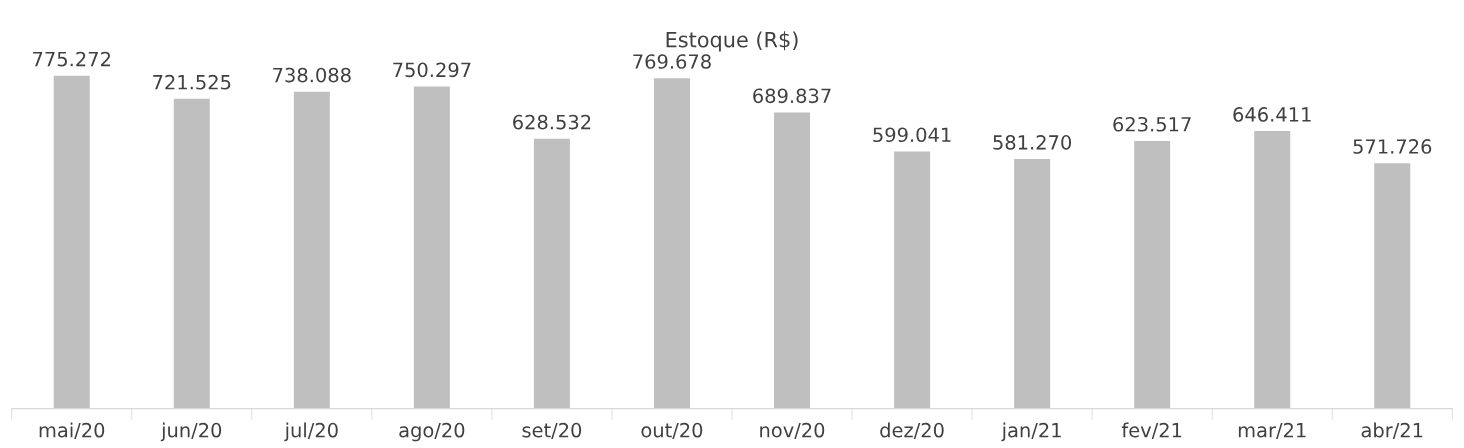 Image resolution: width=1464 pixels, height=448 pixels. I want to click on x-tick-label: mai/20, so click(72, 431).